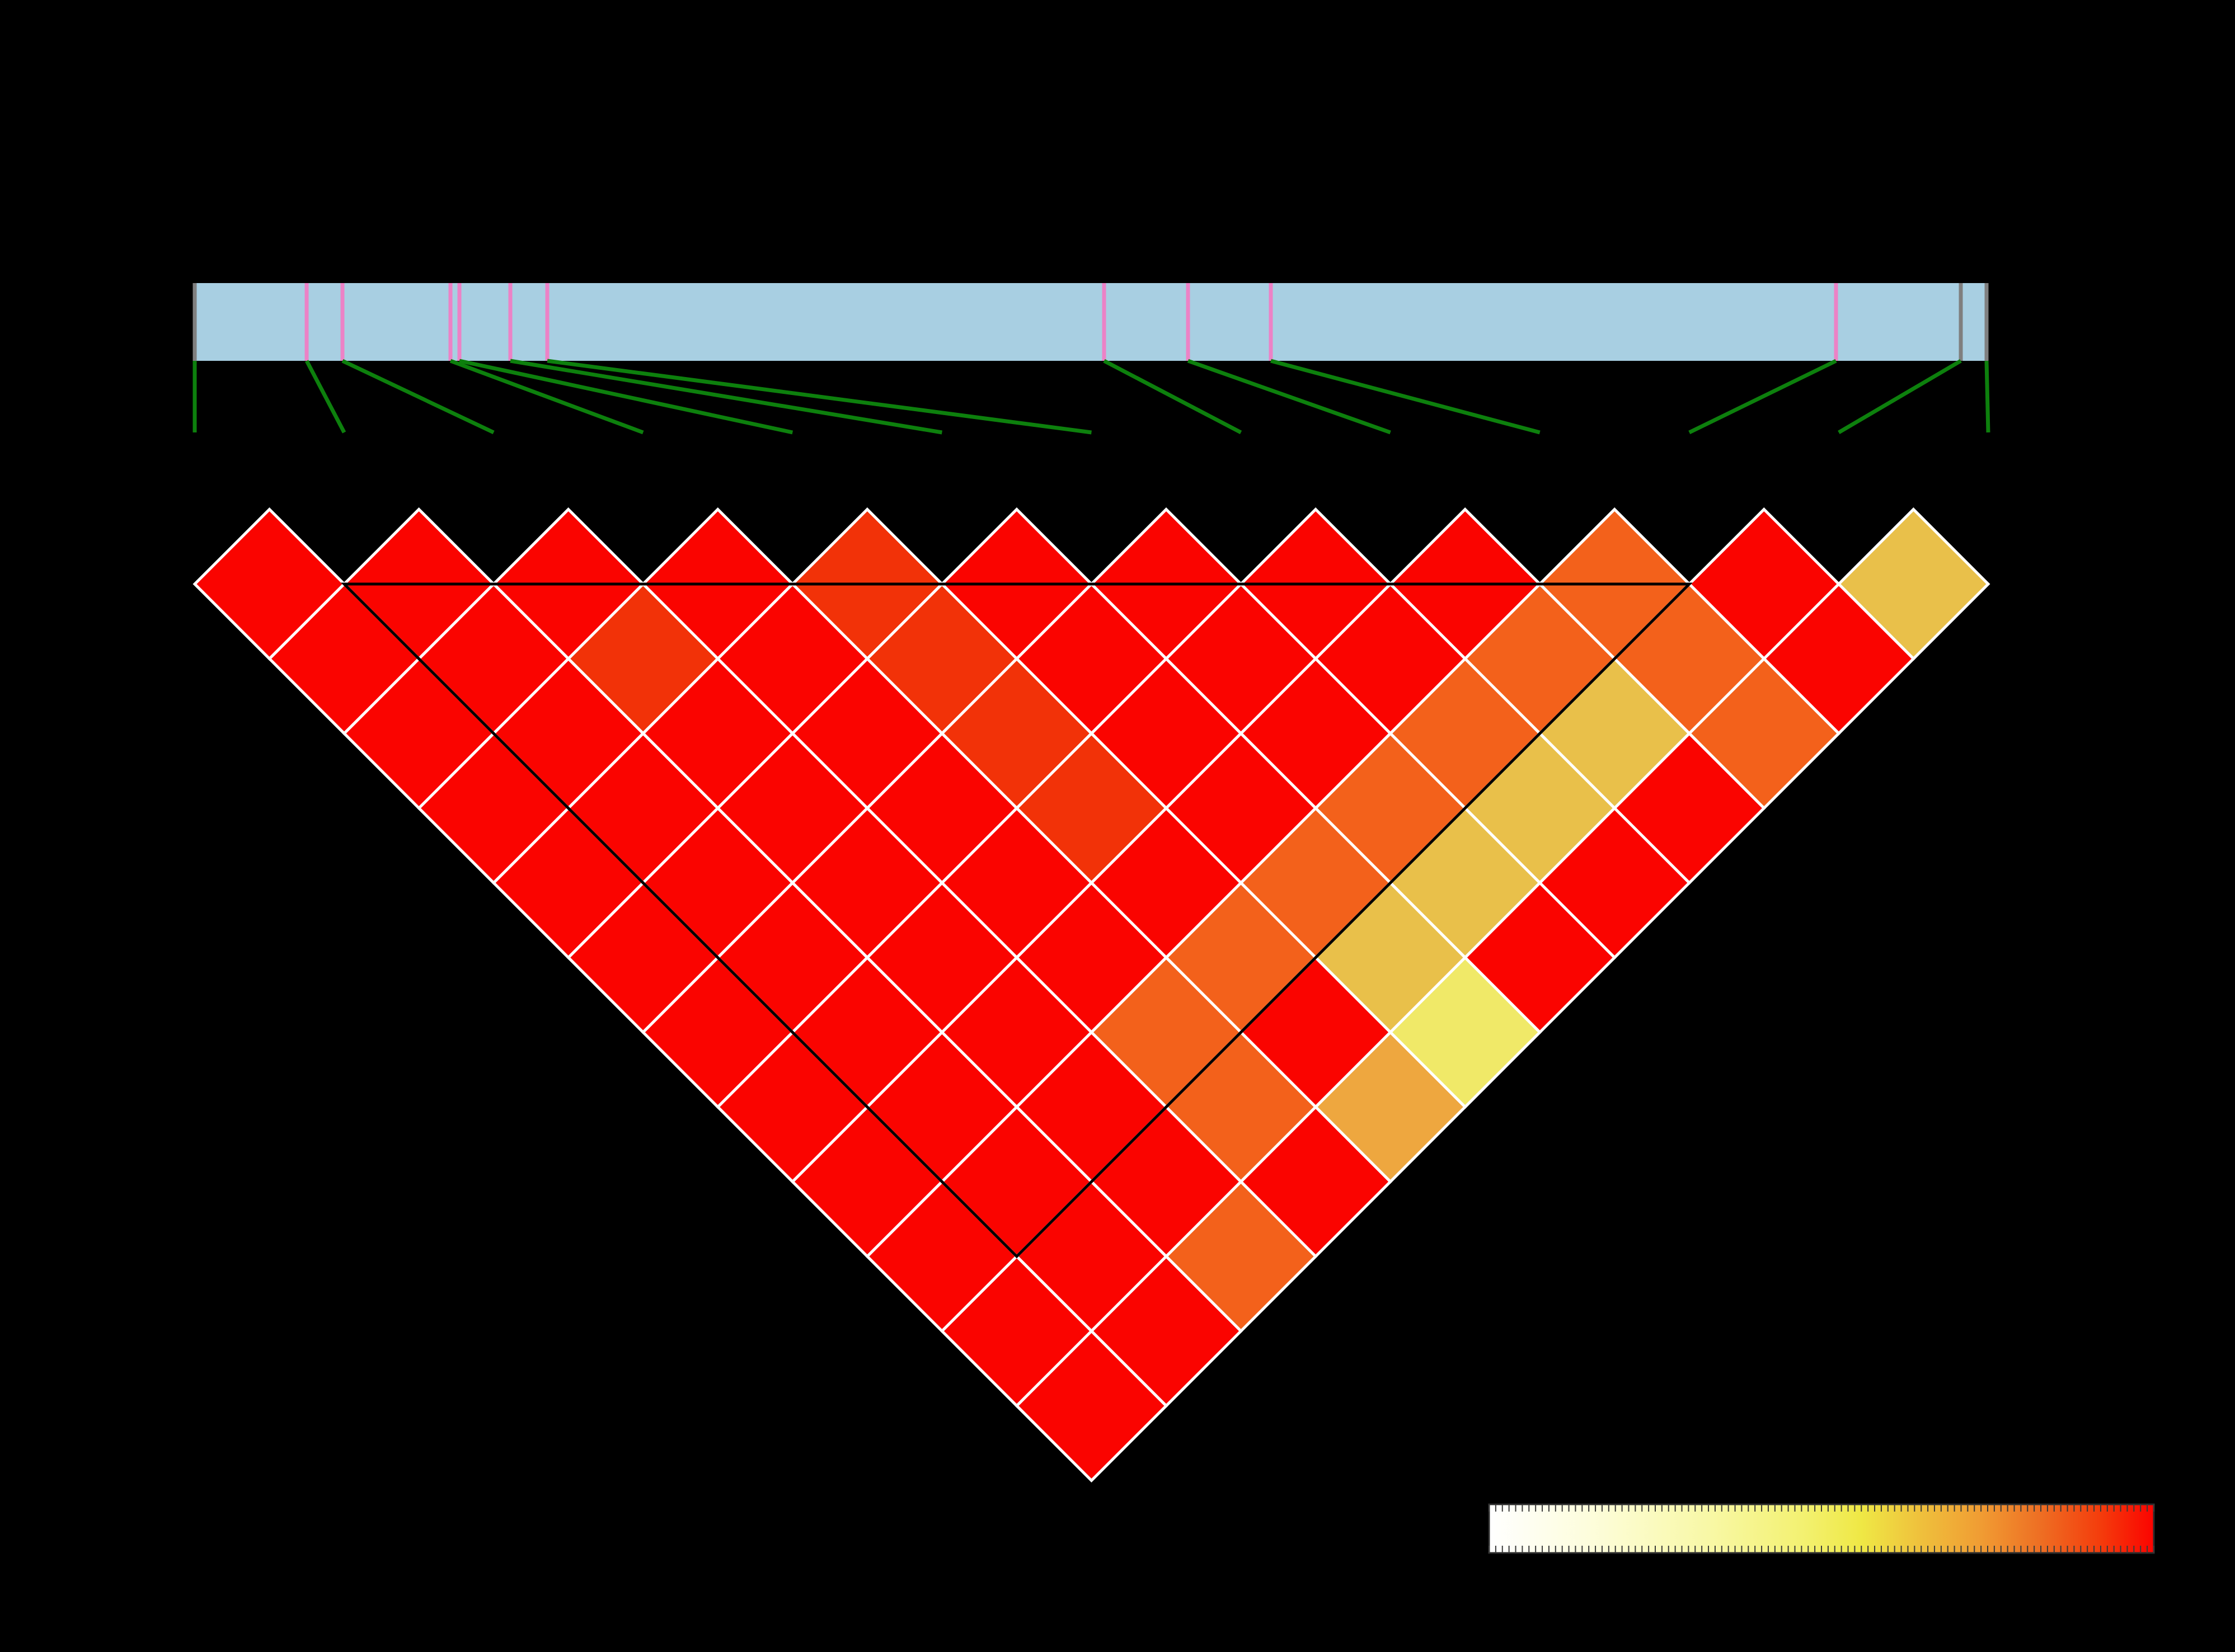 The height and width of the screenshot is (1652, 2235). I want to click on genome-bar, so click(1090, 322).